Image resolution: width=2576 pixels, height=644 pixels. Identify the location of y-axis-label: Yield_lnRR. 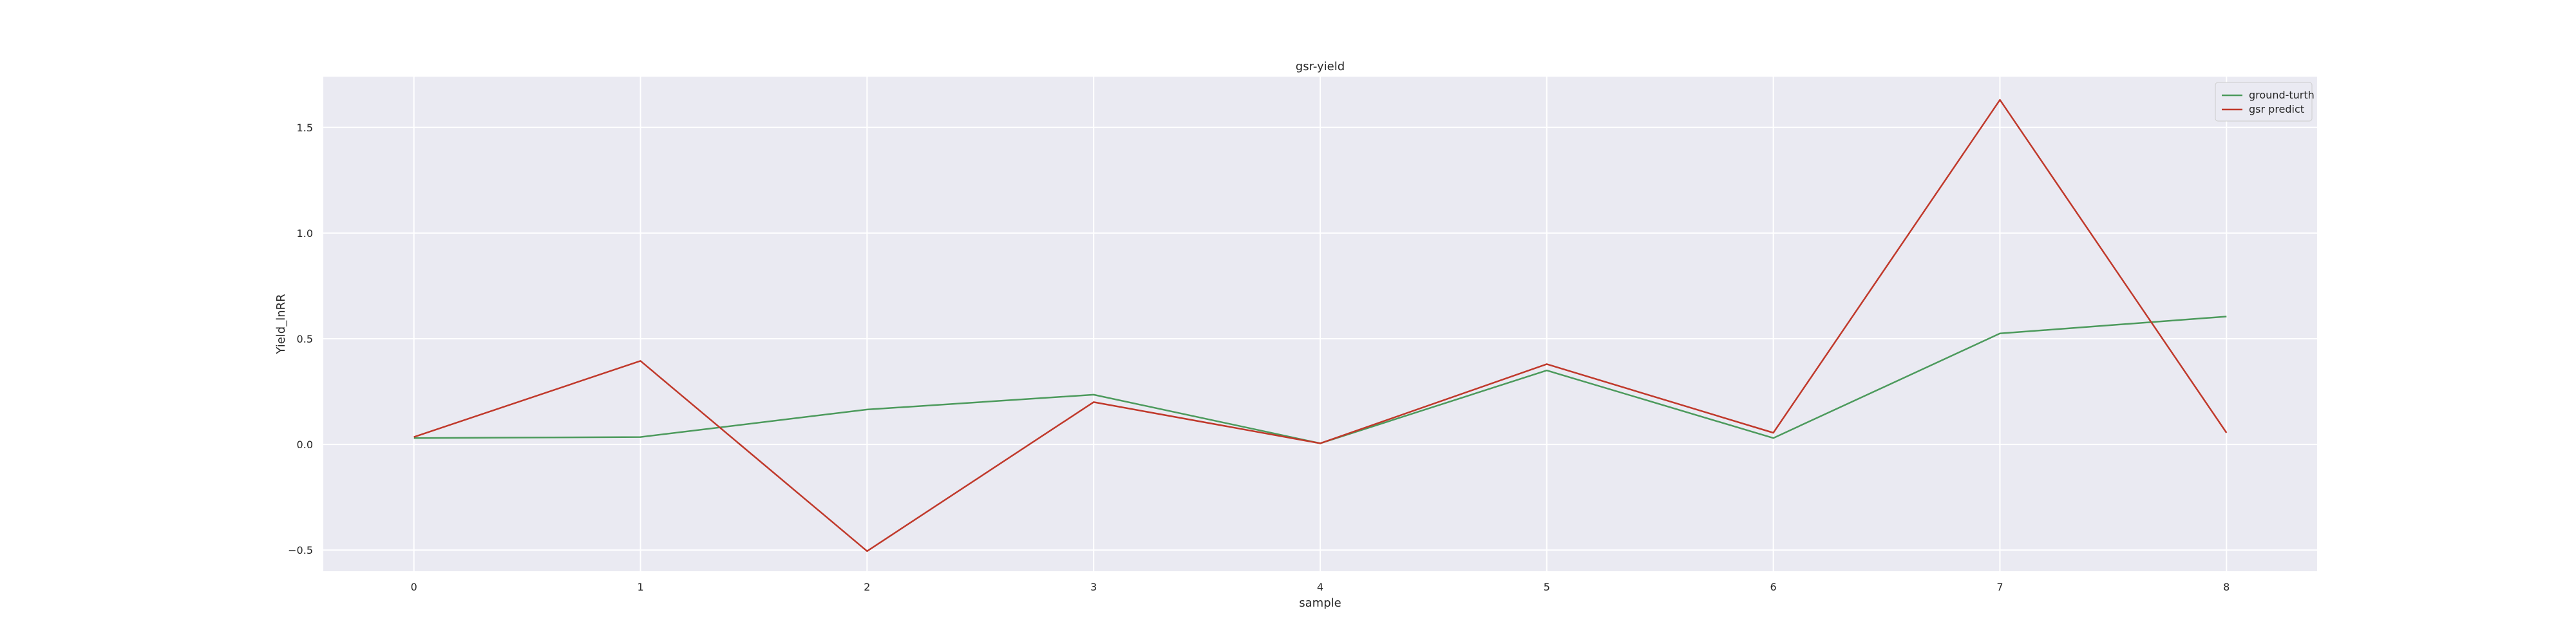
(281, 324).